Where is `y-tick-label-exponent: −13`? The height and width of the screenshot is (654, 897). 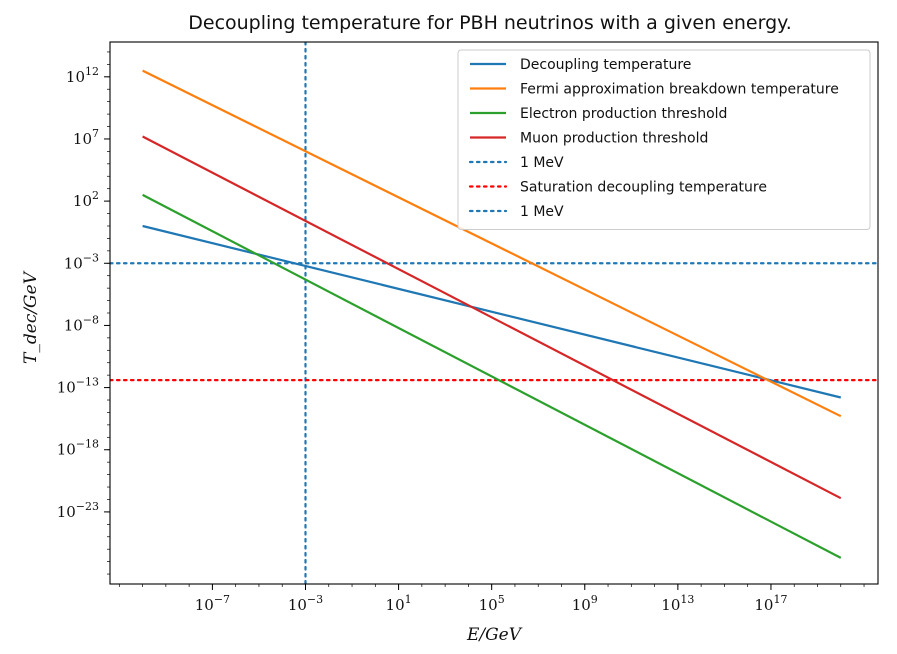
y-tick-label-exponent: −13 is located at coordinates (87, 382).